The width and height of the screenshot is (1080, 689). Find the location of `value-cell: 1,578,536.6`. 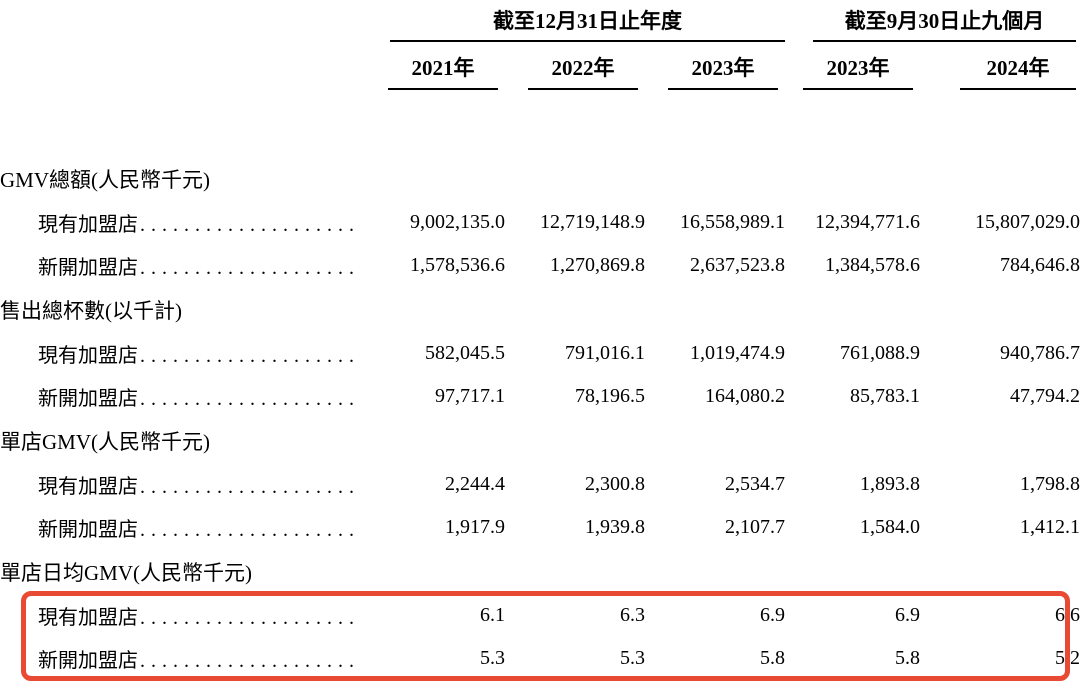

value-cell: 1,578,536.6 is located at coordinates (457, 265).